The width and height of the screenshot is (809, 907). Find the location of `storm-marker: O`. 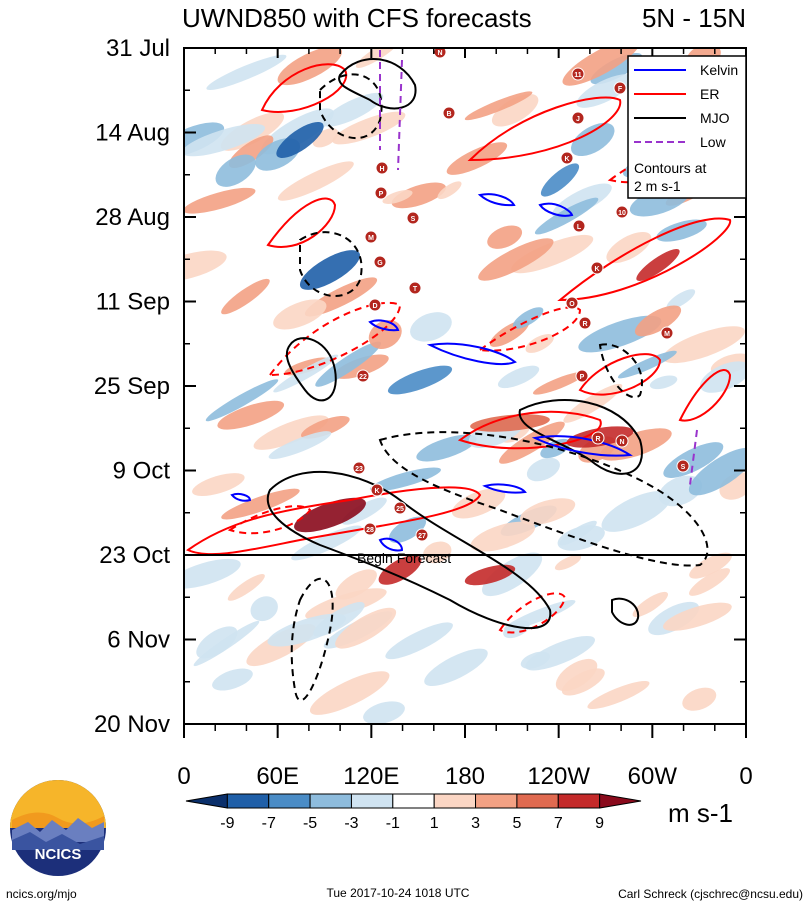

storm-marker: O is located at coordinates (572, 303).